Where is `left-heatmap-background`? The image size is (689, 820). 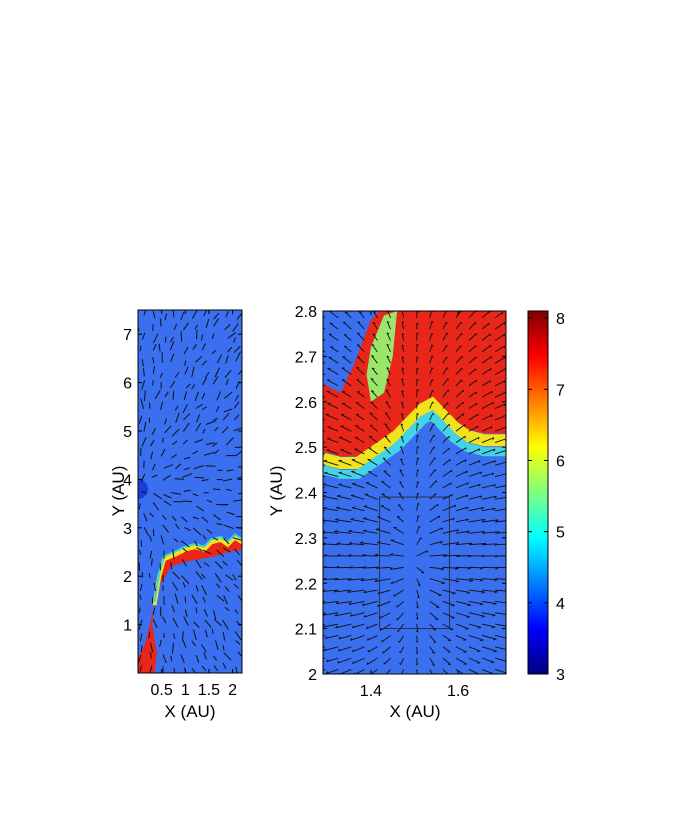
left-heatmap-background is located at coordinates (190, 491).